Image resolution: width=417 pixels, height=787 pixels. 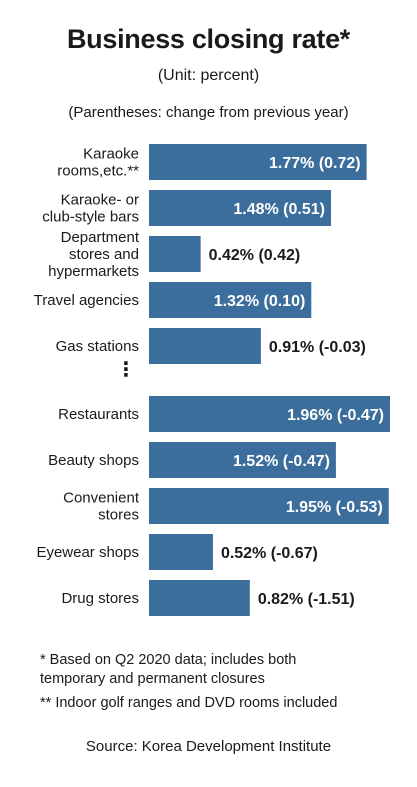 I want to click on unit-note: (Unit: percent), so click(x=208, y=75).